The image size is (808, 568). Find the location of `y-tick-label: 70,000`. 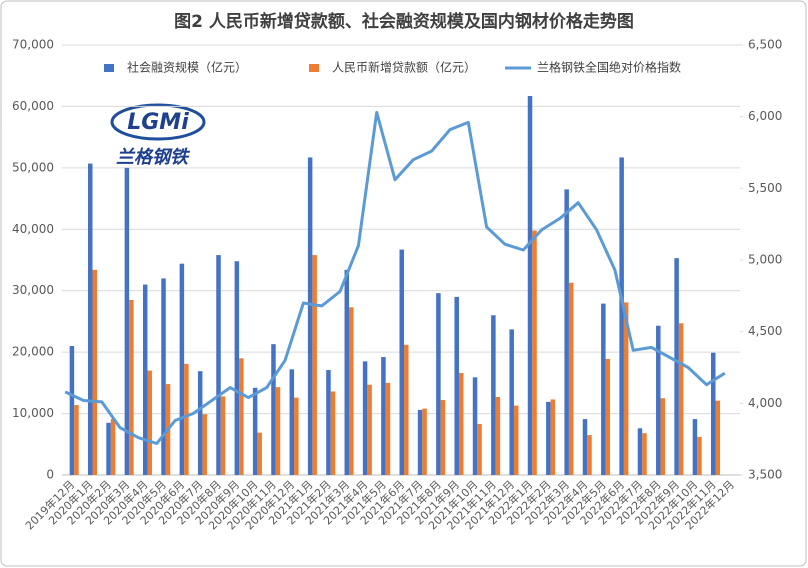

y-tick-label: 70,000 is located at coordinates (33, 45).